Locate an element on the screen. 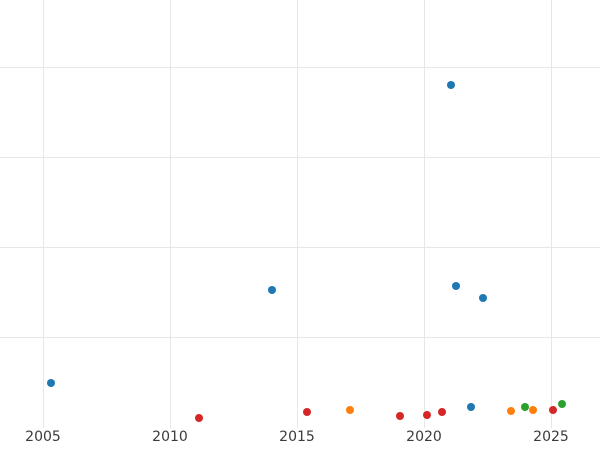 This screenshot has width=600, height=450. x-axis-tick-label: 2020 is located at coordinates (424, 437).